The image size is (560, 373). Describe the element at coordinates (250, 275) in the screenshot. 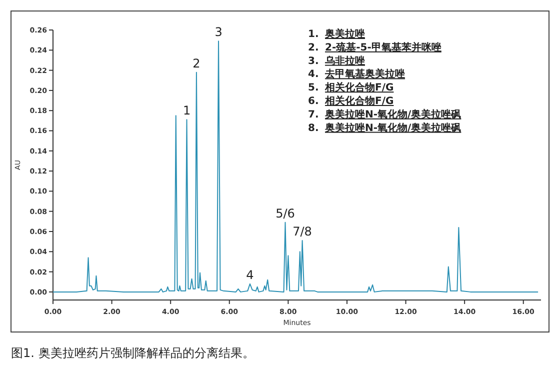

I see `annotation: 4` at that location.